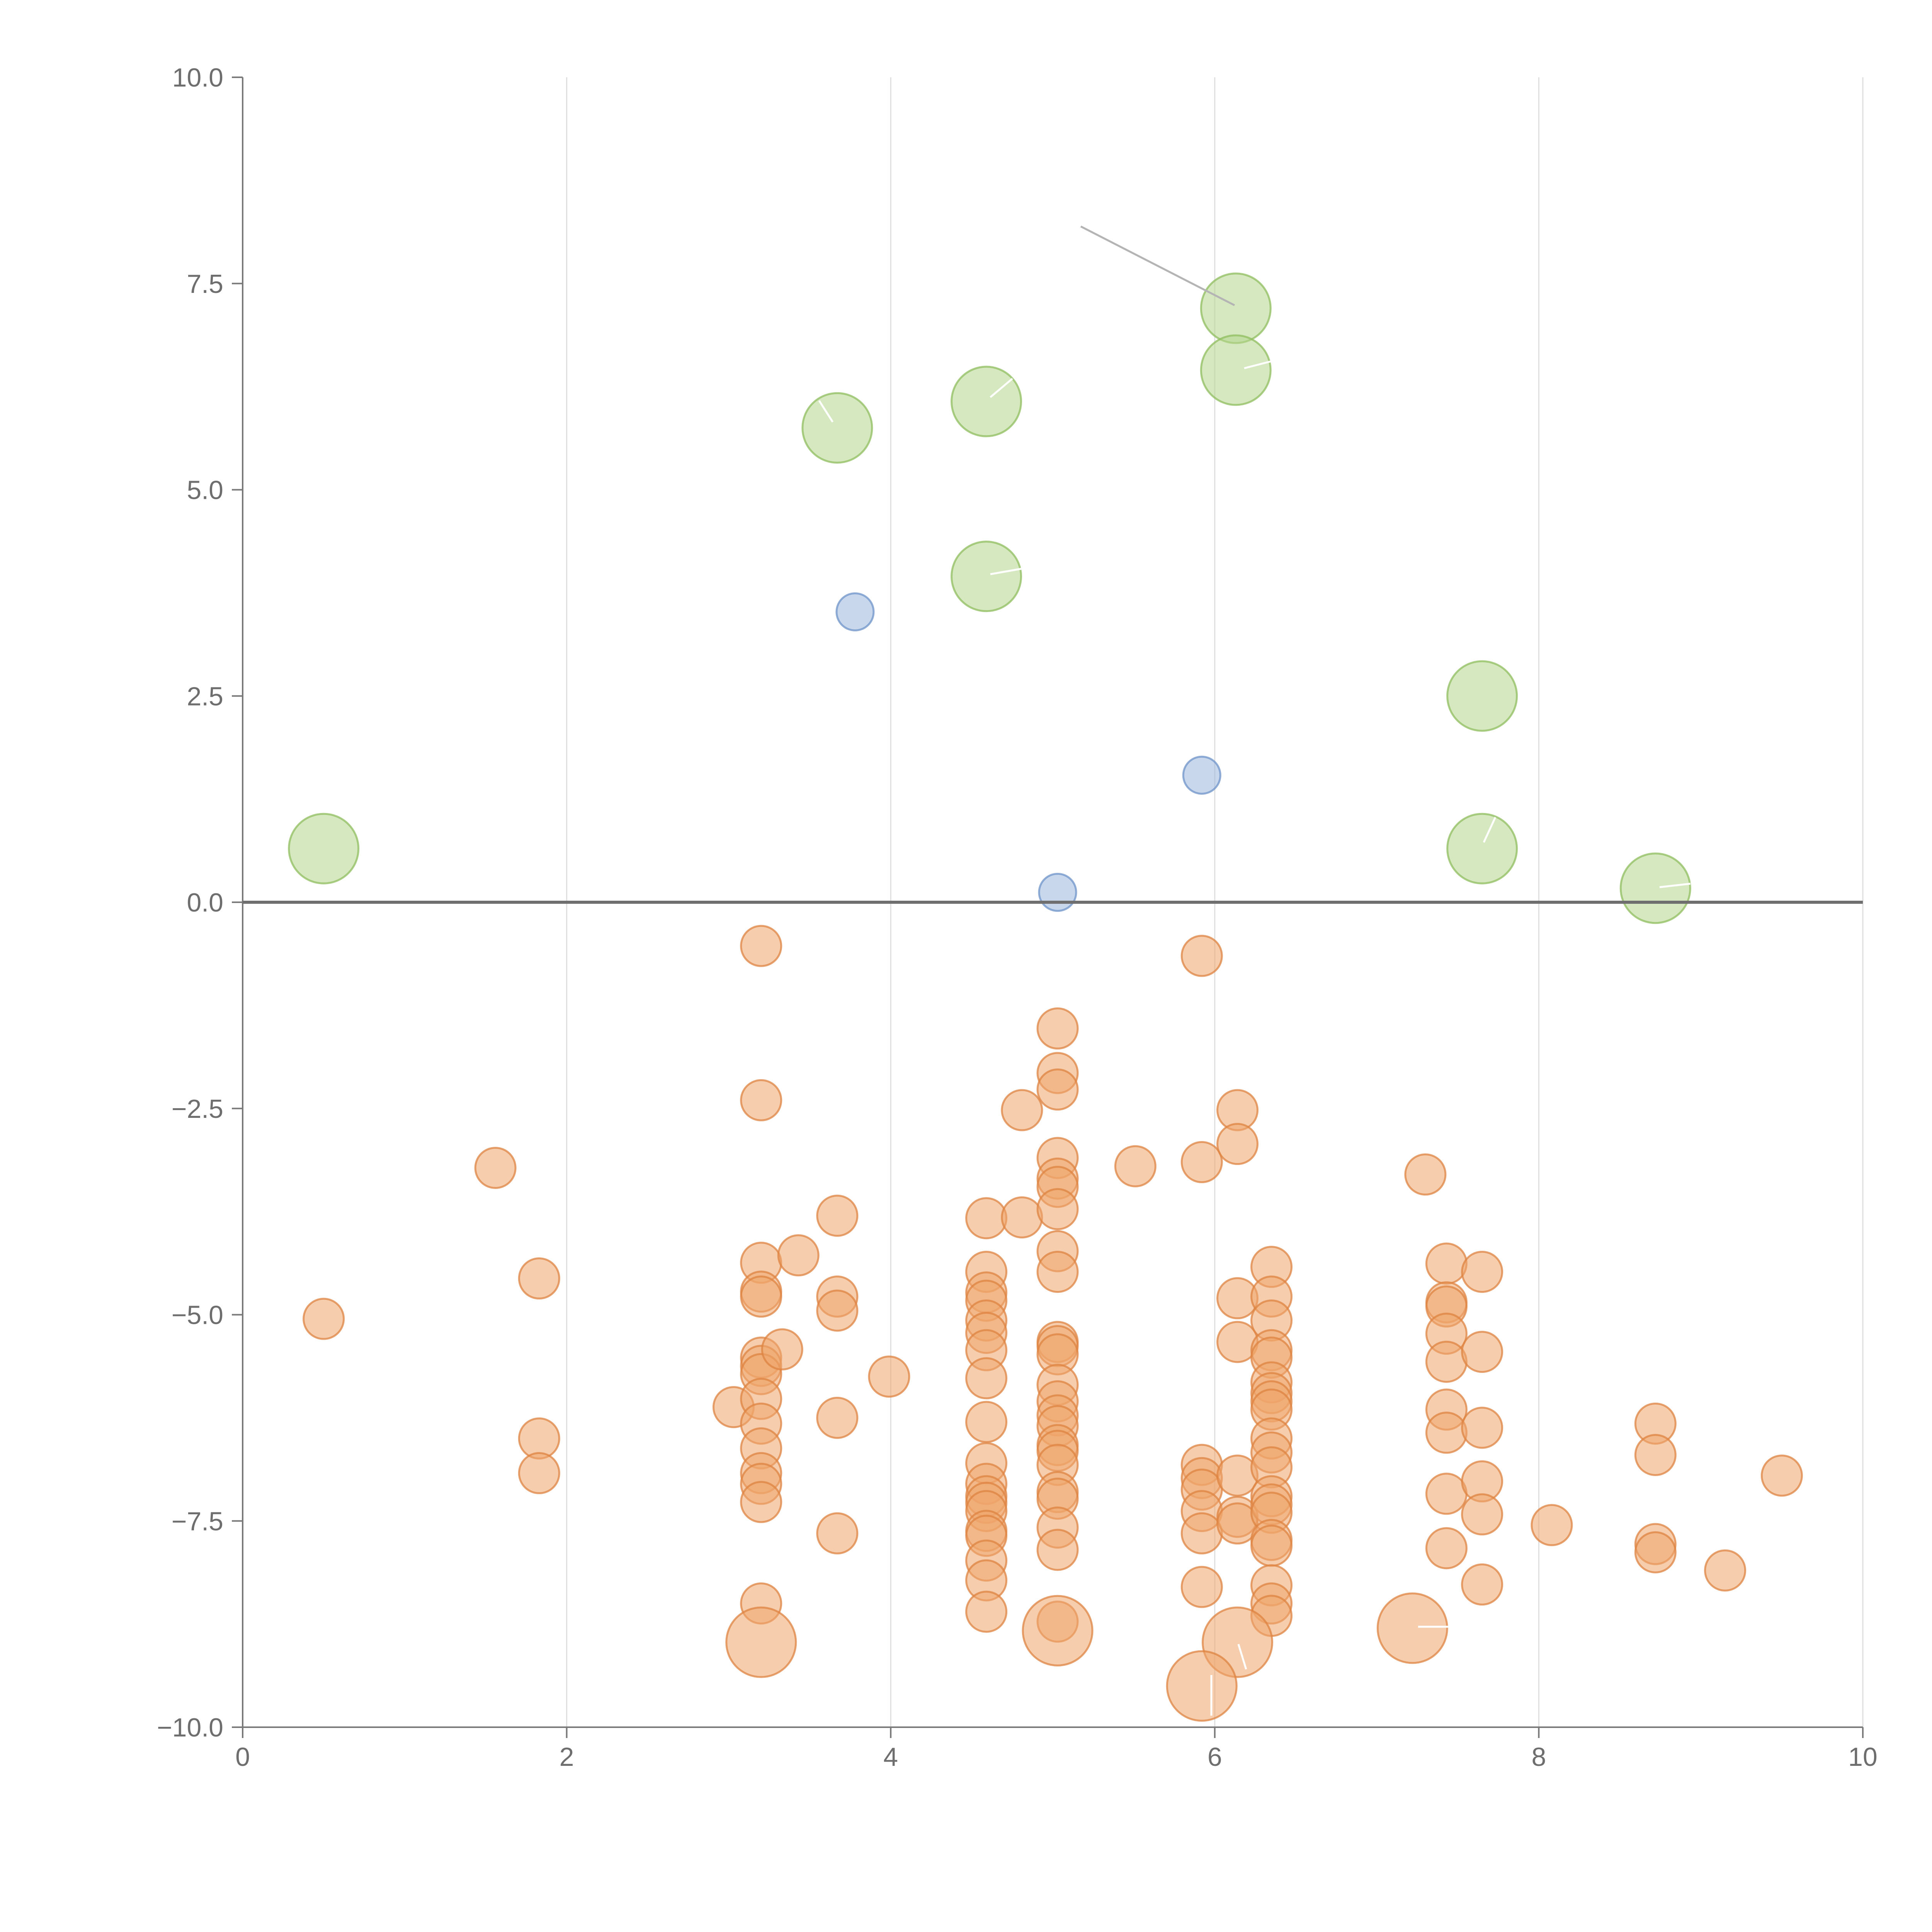 This screenshot has height=1932, width=1932. I want to click on series-orange-large, so click(1086, 1657).